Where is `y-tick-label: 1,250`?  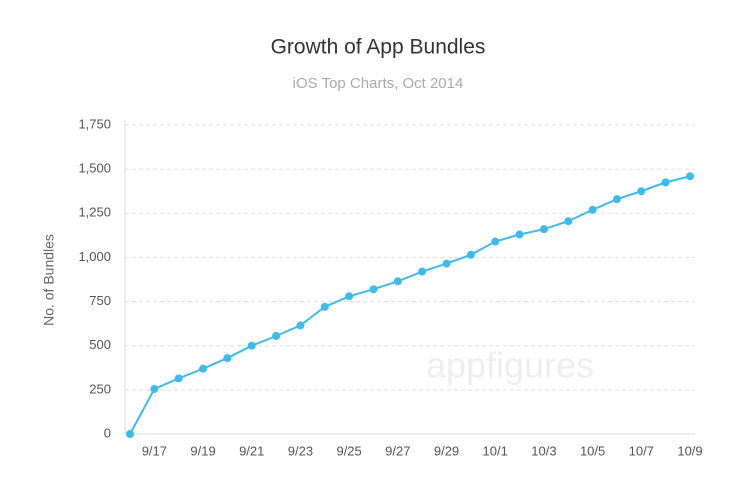 y-tick-label: 1,250 is located at coordinates (94, 212).